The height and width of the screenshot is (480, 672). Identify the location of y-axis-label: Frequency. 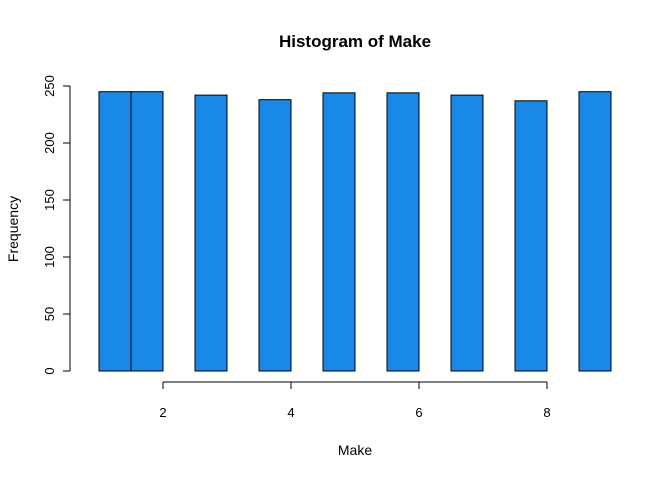
(13, 229).